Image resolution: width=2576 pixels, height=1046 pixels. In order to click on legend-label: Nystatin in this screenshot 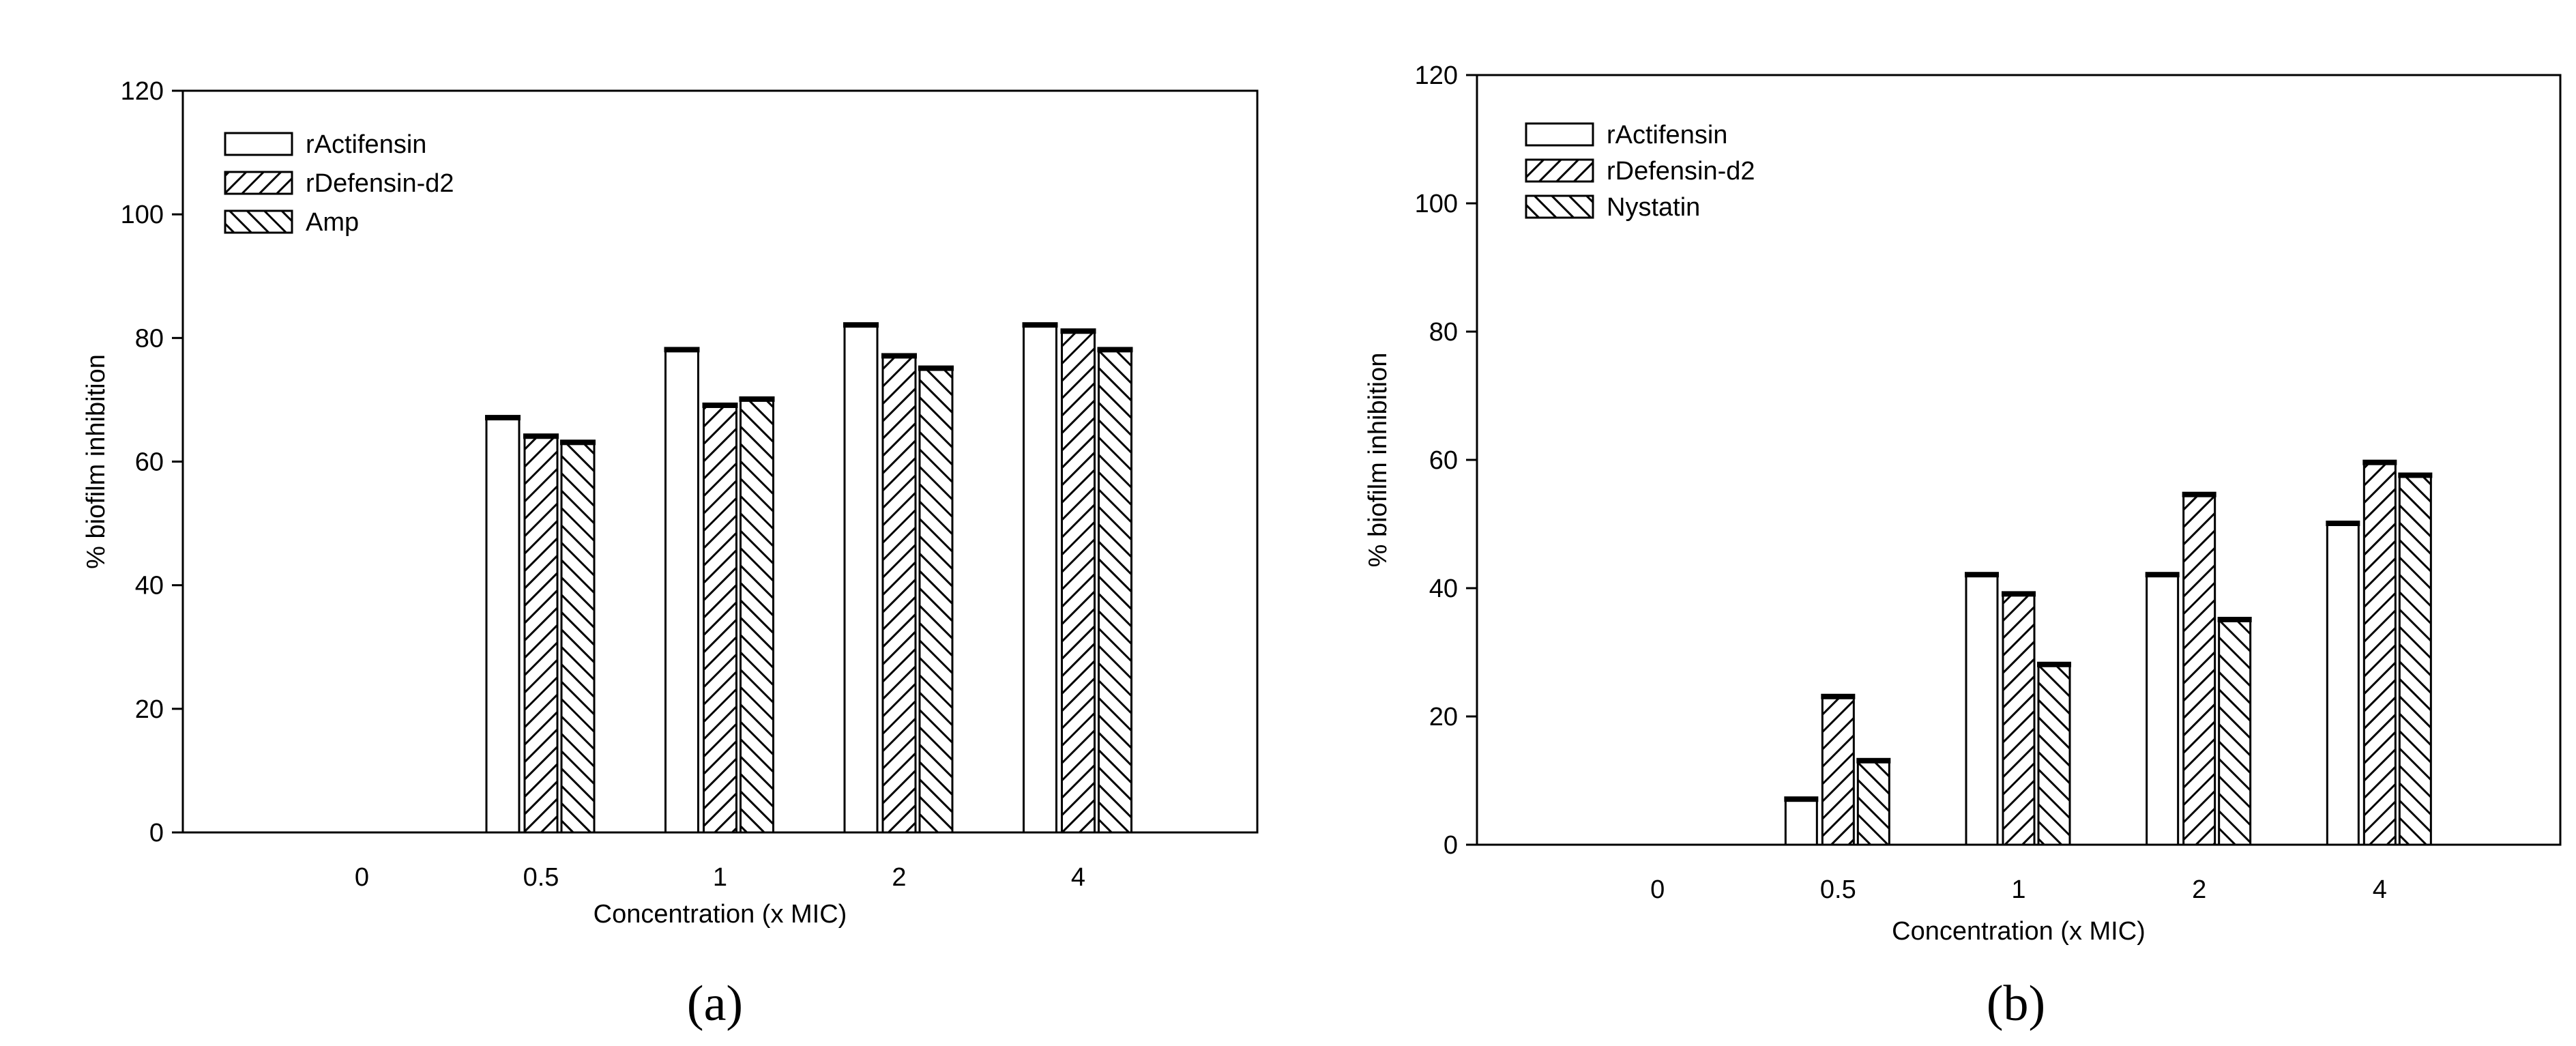, I will do `click(1653, 207)`.